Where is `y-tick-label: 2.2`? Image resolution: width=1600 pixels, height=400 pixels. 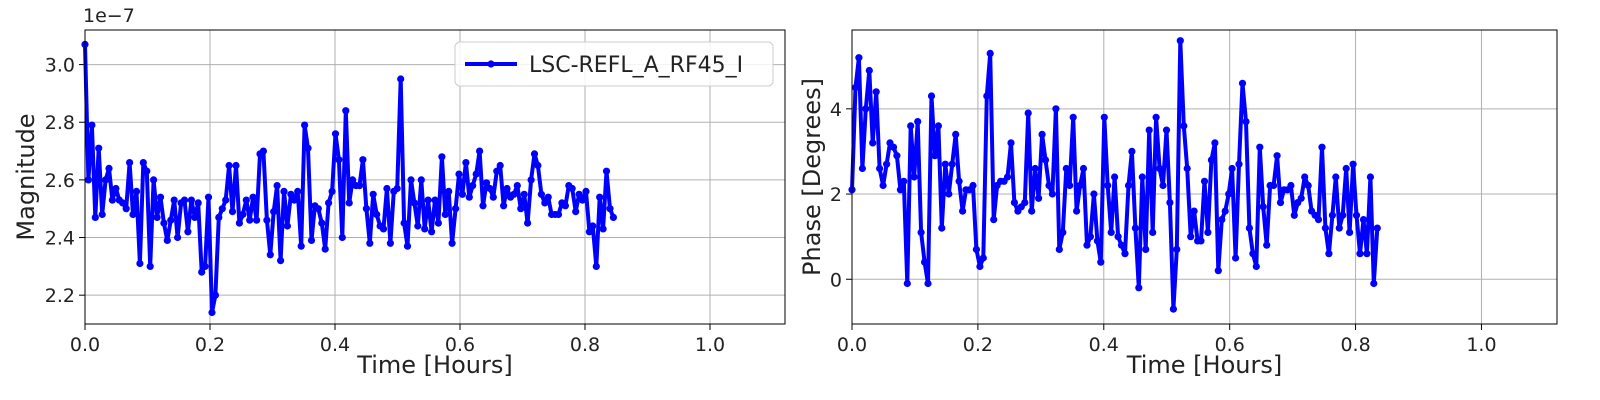
y-tick-label: 2.2 is located at coordinates (60, 296).